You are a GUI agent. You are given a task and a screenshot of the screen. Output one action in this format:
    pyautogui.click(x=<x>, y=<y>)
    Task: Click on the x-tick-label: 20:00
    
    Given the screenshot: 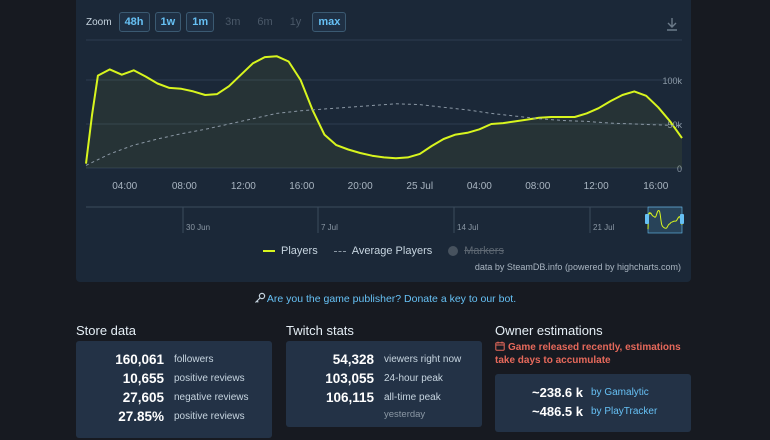 What is the action you would take?
    pyautogui.click(x=360, y=186)
    